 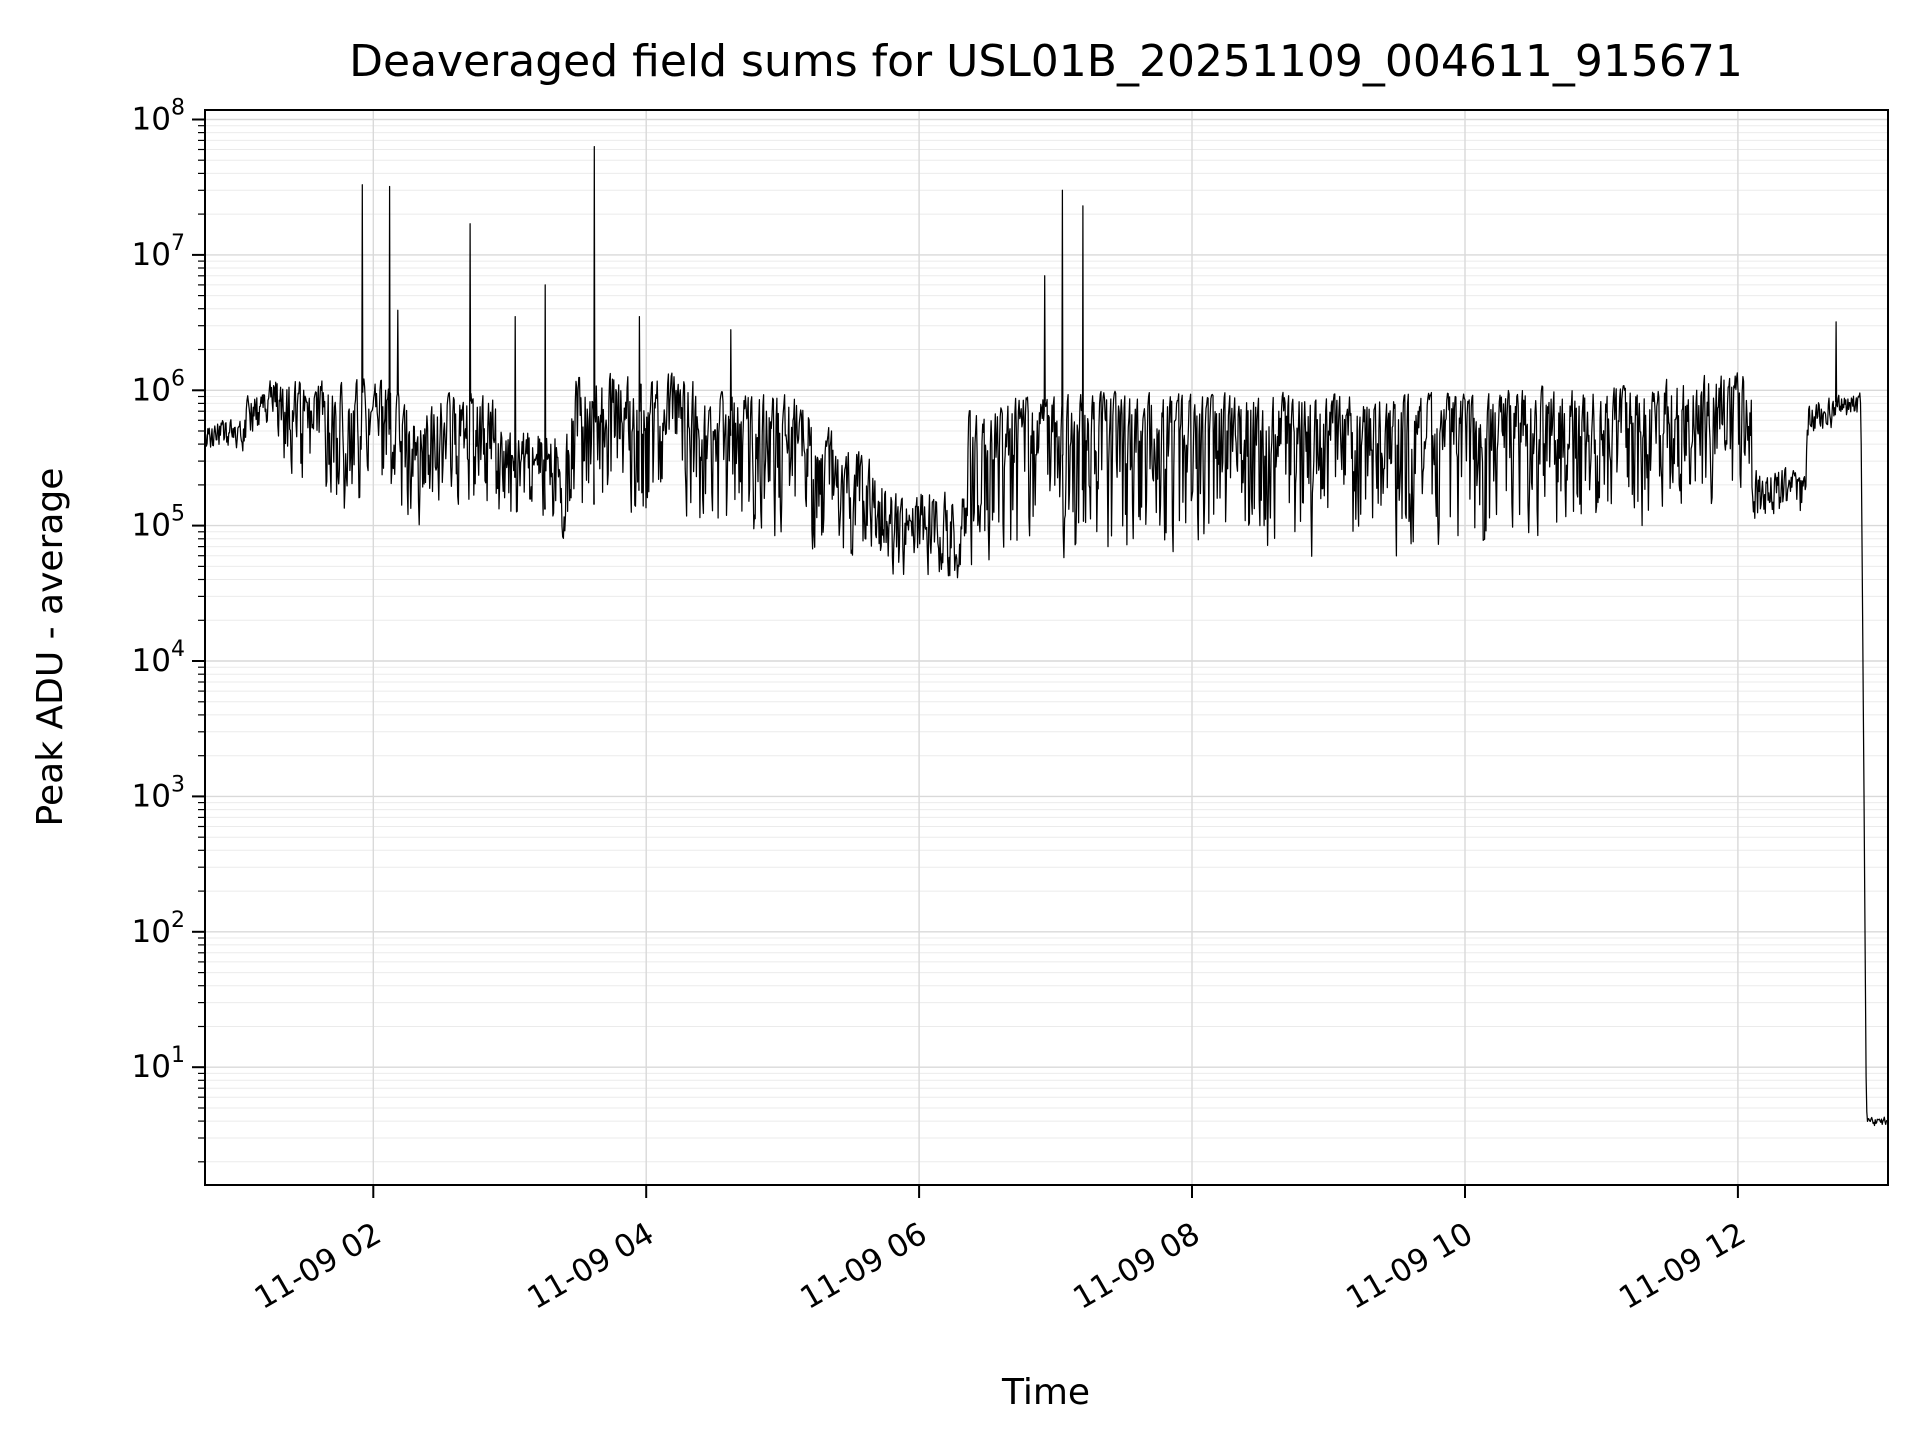 What do you see at coordinates (158, 117) in the screenshot?
I see `y-tick-label: 10⁸` at bounding box center [158, 117].